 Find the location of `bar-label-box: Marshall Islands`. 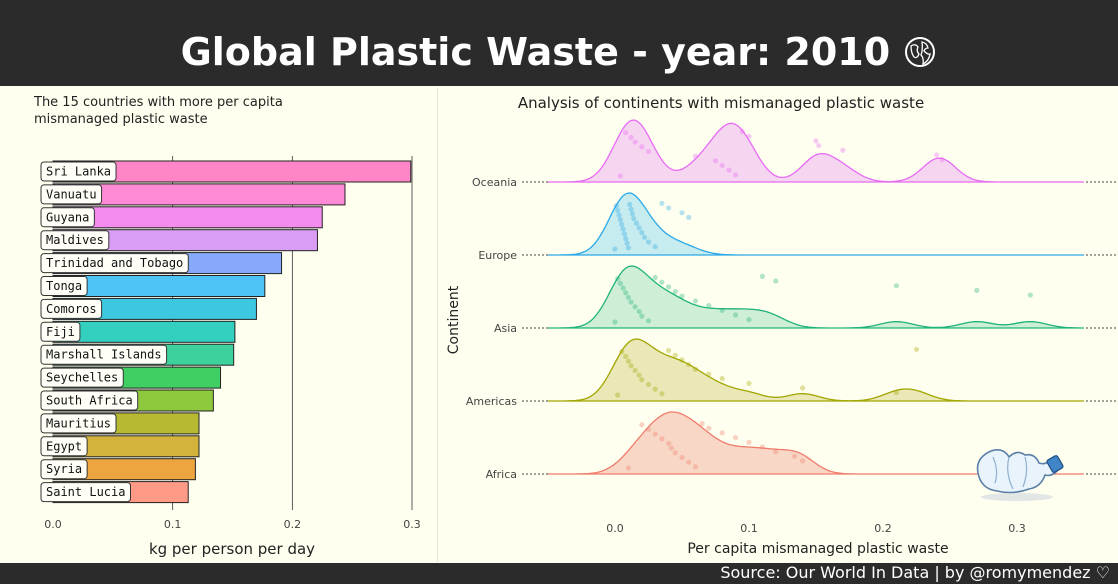

bar-label-box: Marshall Islands is located at coordinates (104, 354).